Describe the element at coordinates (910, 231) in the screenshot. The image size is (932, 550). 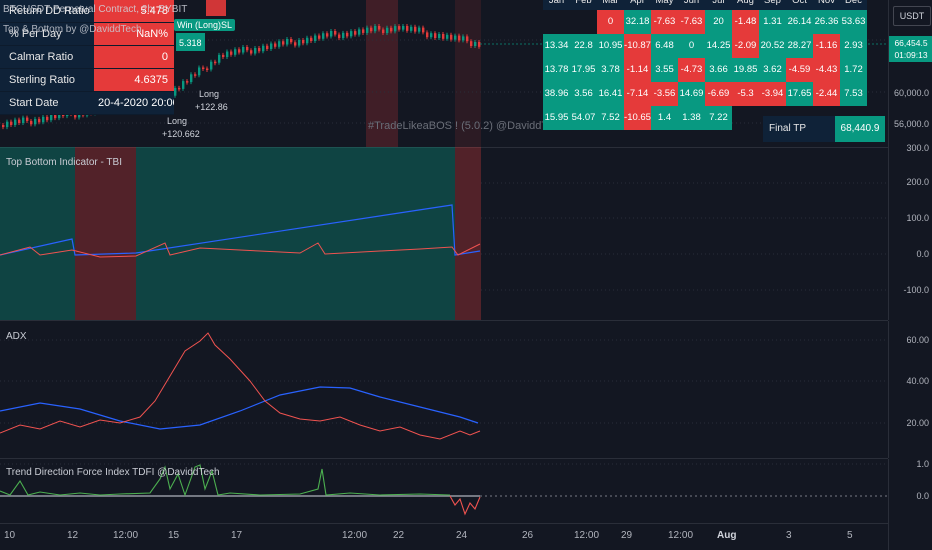
I see `tbi-axis: 300.0 200.0 100.0 0.0 -100.0` at that location.